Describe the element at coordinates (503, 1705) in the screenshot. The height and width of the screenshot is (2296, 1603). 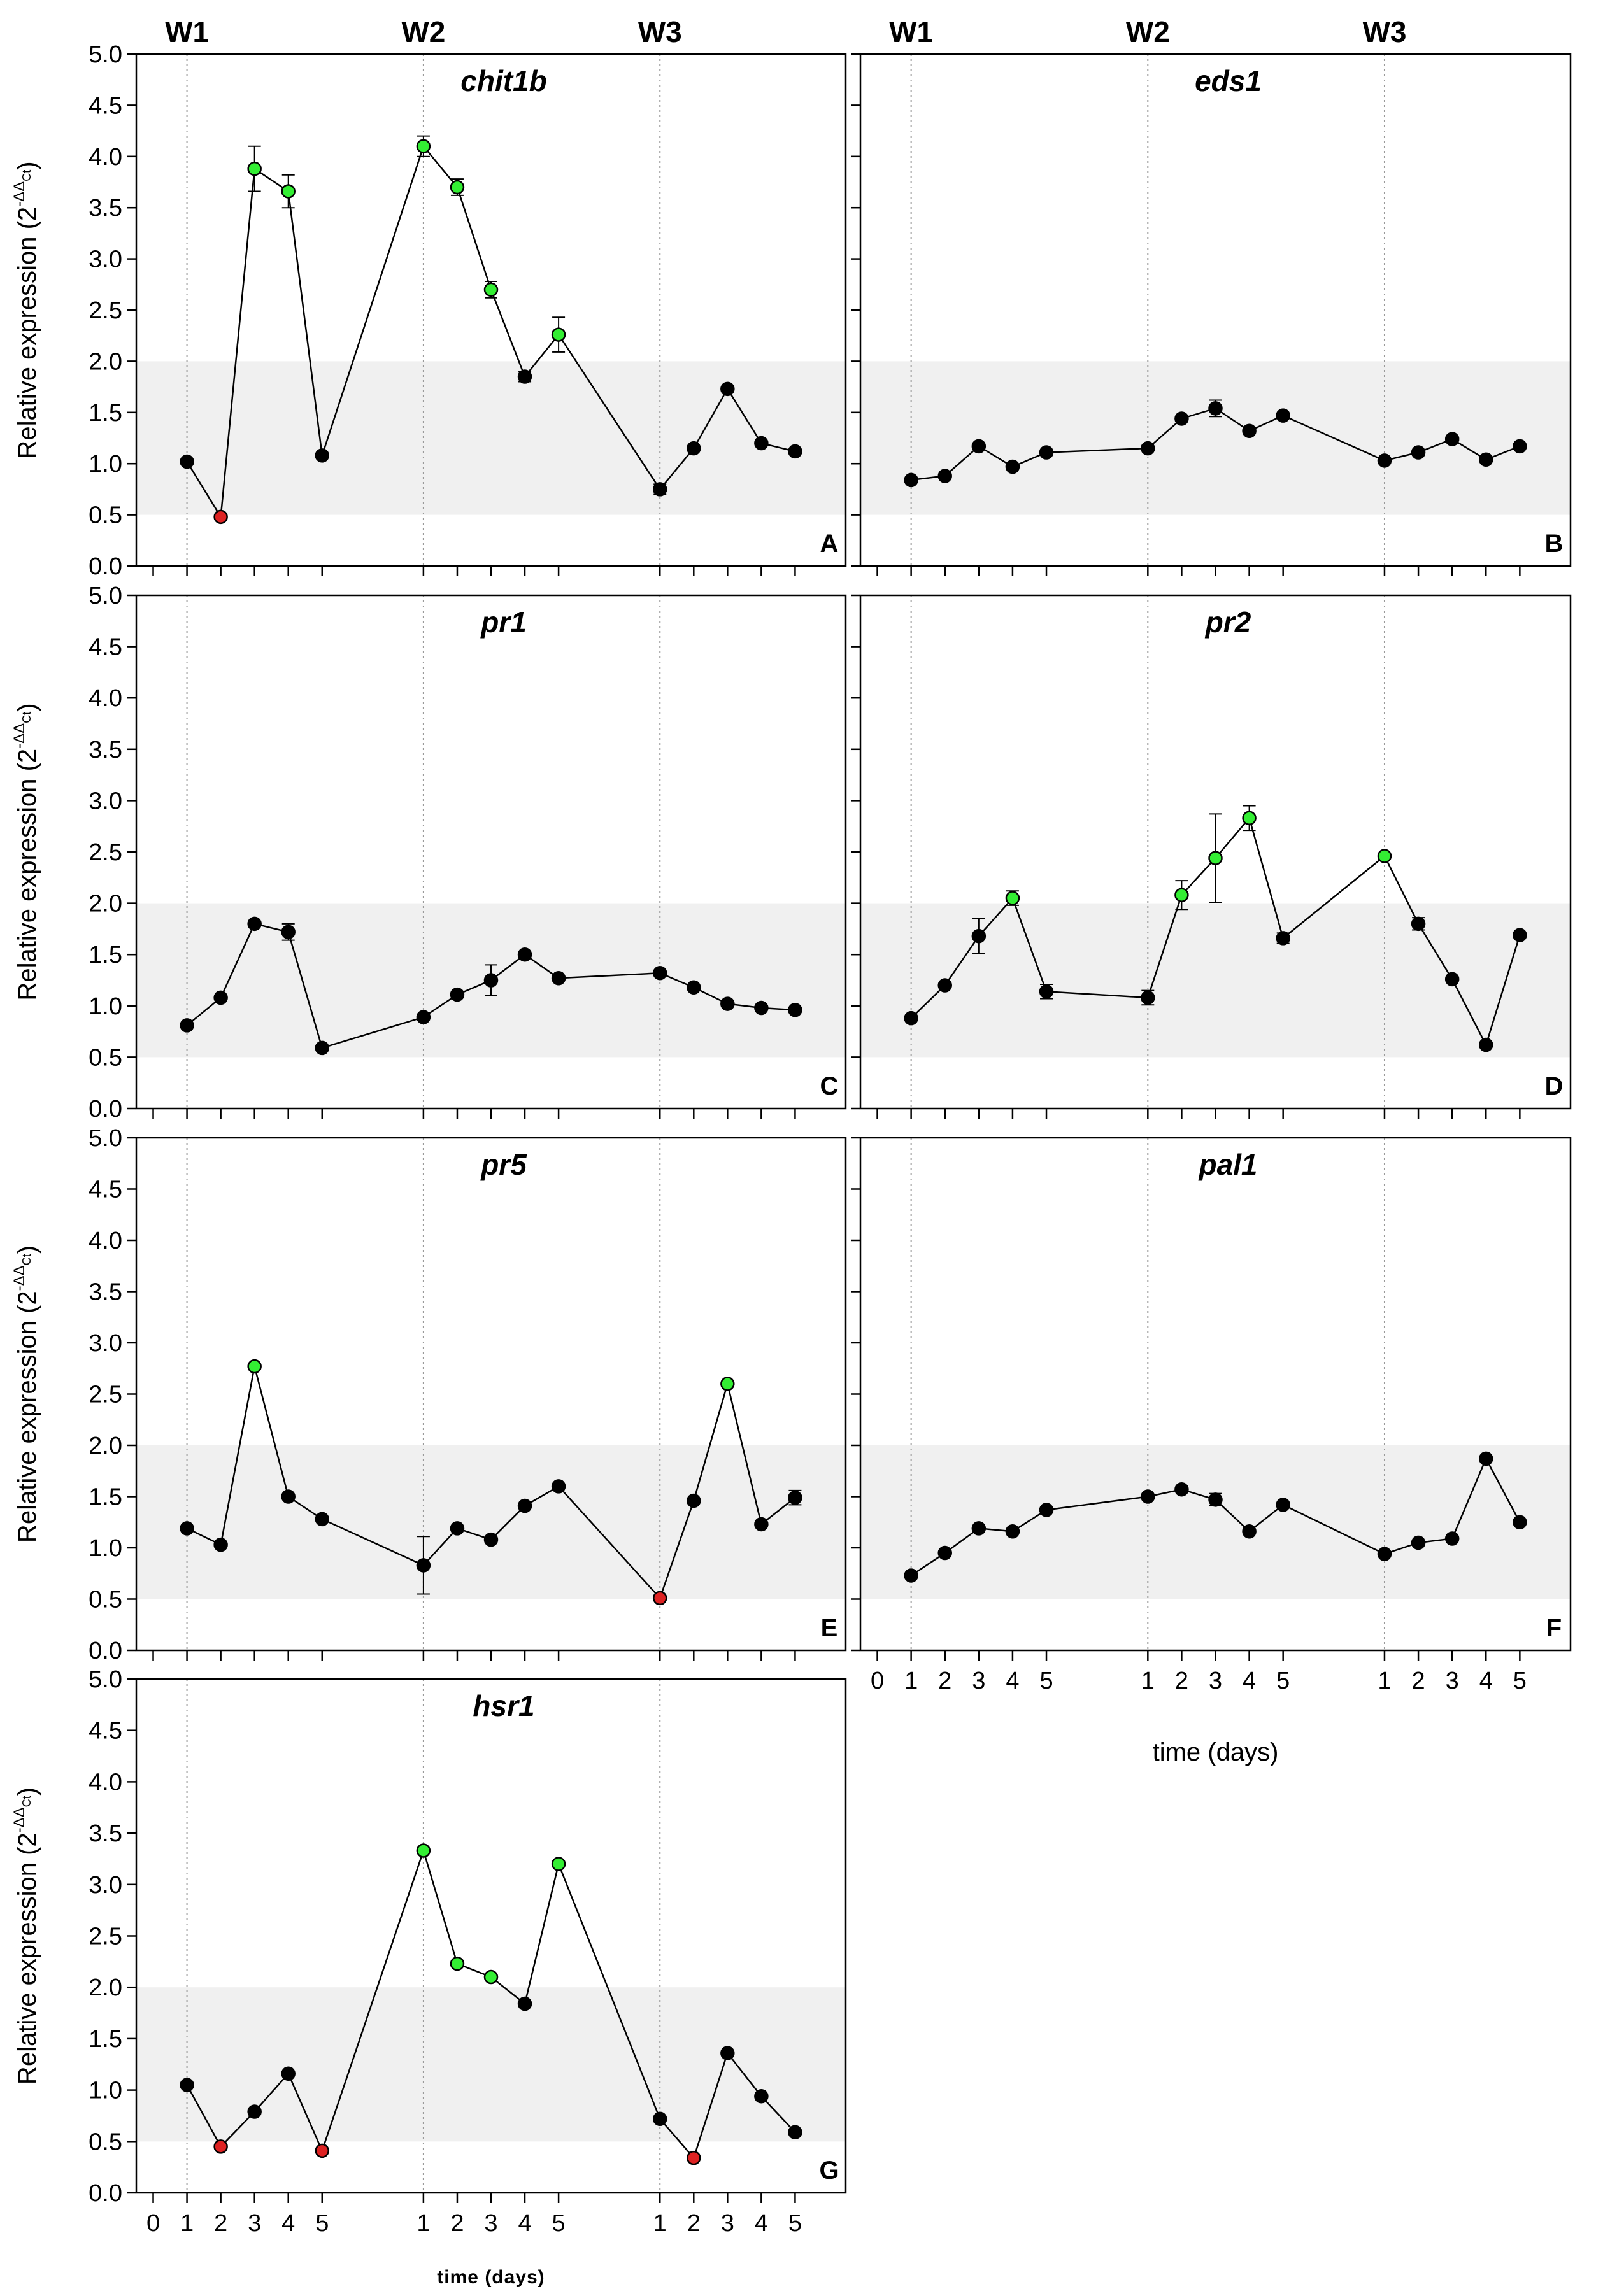
I see `gene-title: hsr1` at that location.